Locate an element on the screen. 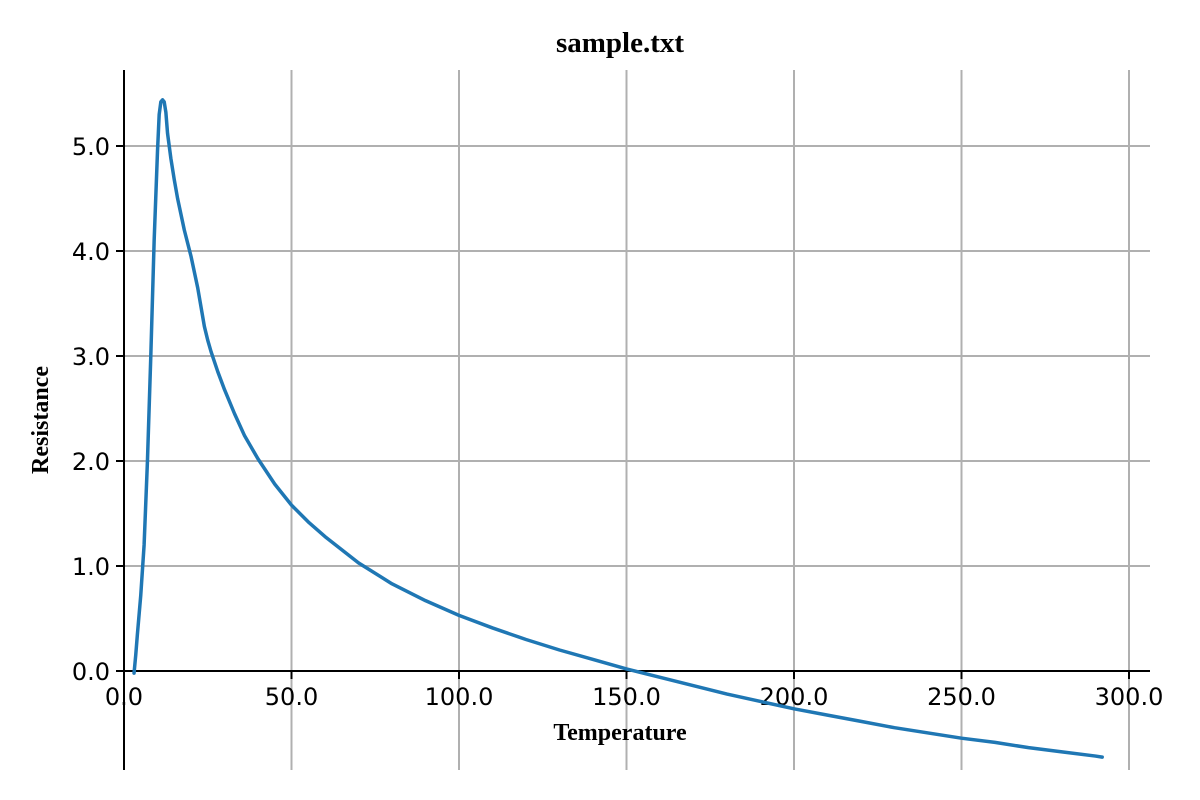 The image size is (1200, 800). x-axis-label: Temperature is located at coordinates (620, 733).